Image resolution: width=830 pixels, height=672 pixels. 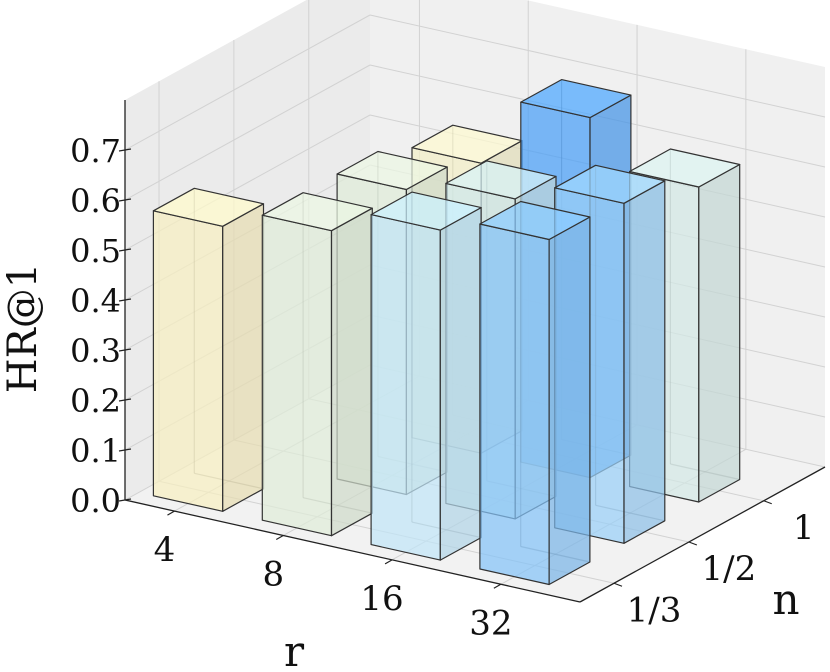 I want to click on r-tick-label: 32, so click(x=490, y=623).